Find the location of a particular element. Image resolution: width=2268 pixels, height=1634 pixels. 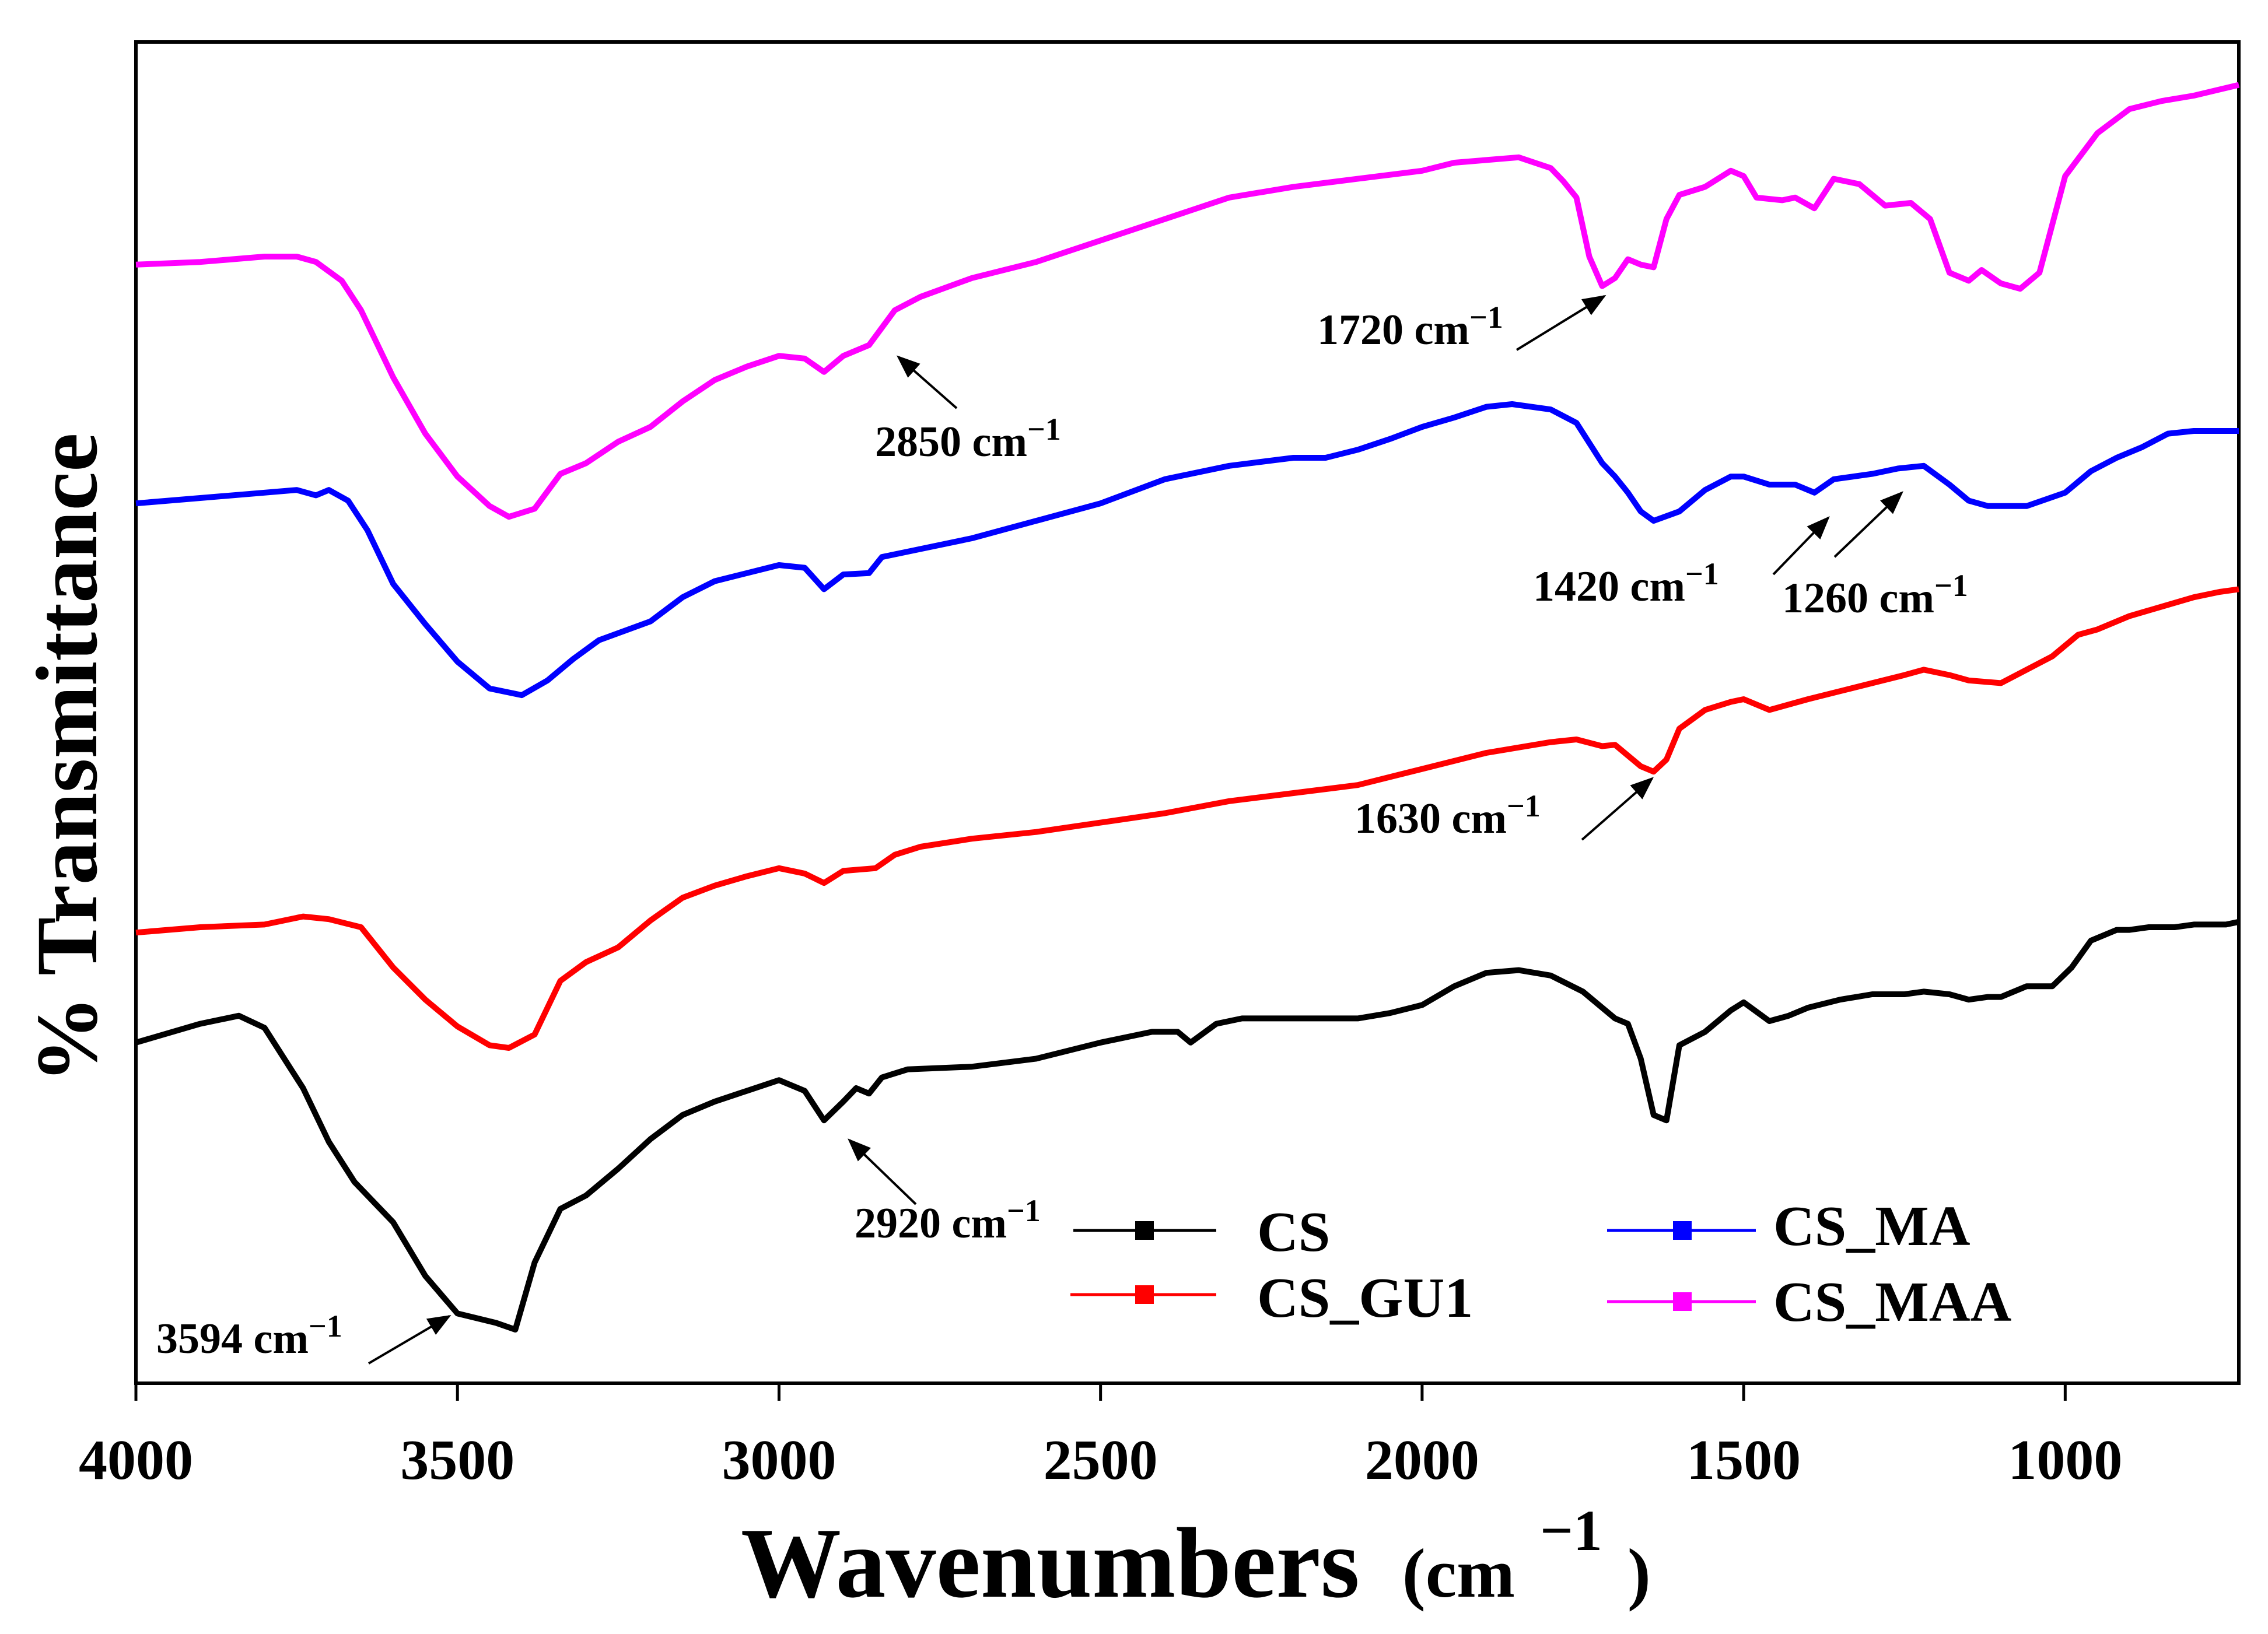

annotation-2920: 2920 cm−1 is located at coordinates (948, 1220).